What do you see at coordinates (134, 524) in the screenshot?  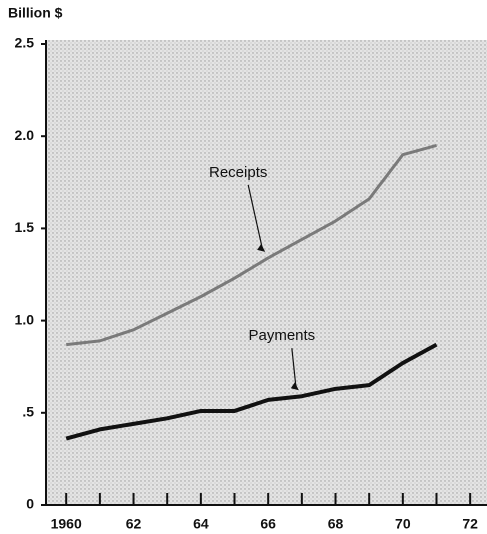 I see `x-tick-label: 62` at bounding box center [134, 524].